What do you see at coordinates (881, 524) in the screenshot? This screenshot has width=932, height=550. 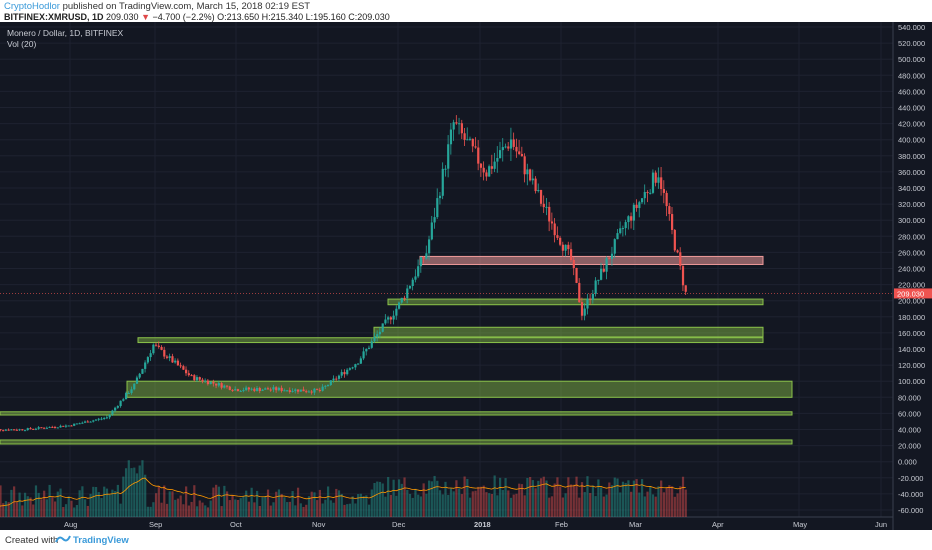 I see `x-tick-label: Jun` at bounding box center [881, 524].